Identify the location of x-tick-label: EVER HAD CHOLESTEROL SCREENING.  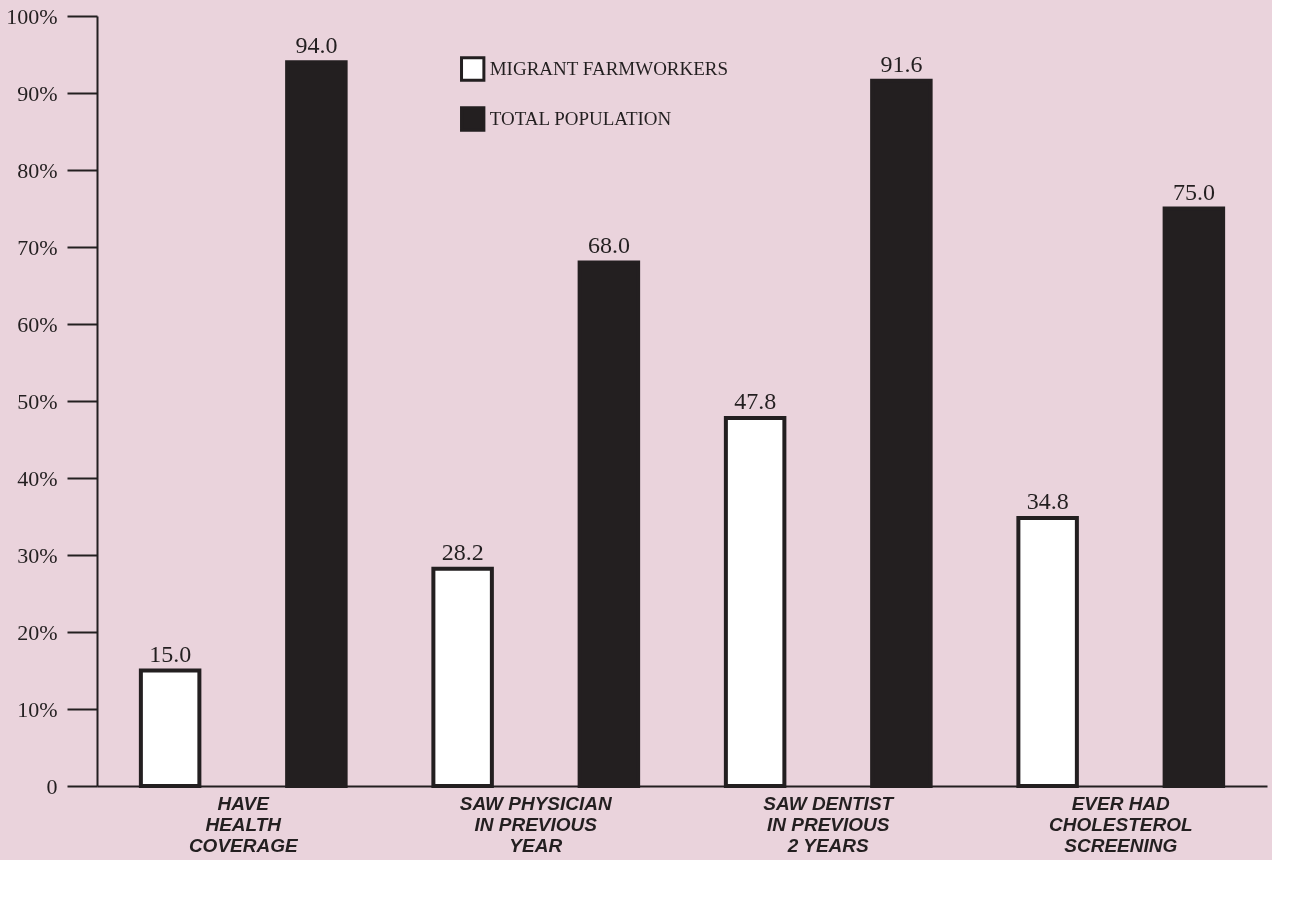
(1120, 824).